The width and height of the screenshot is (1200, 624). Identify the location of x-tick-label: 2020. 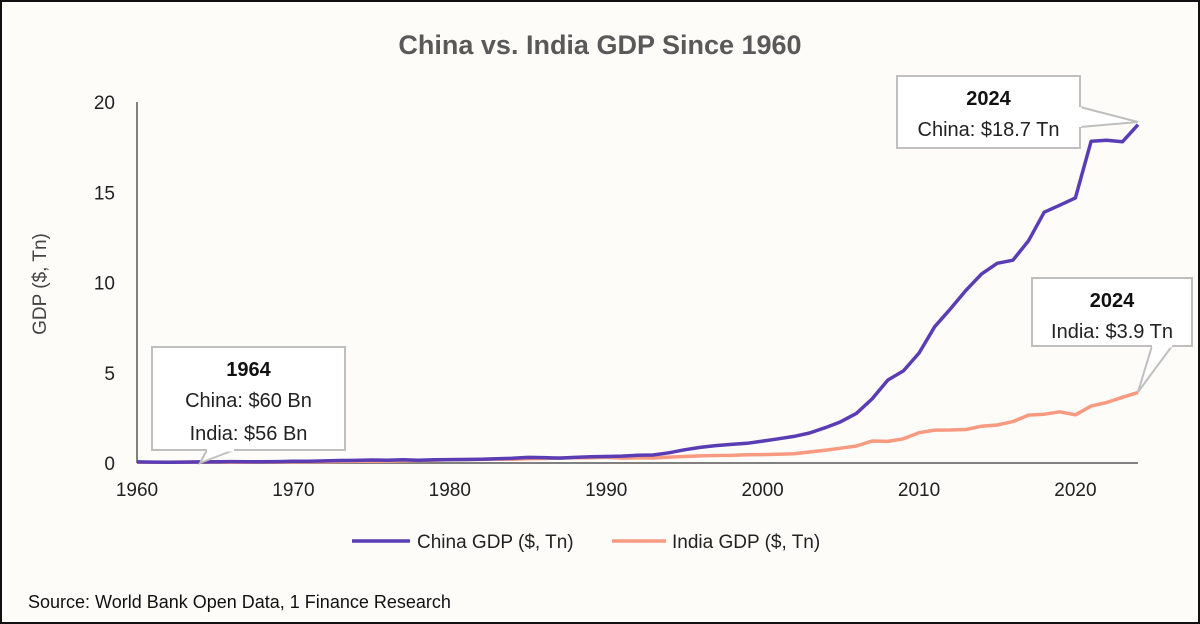
(1075, 490).